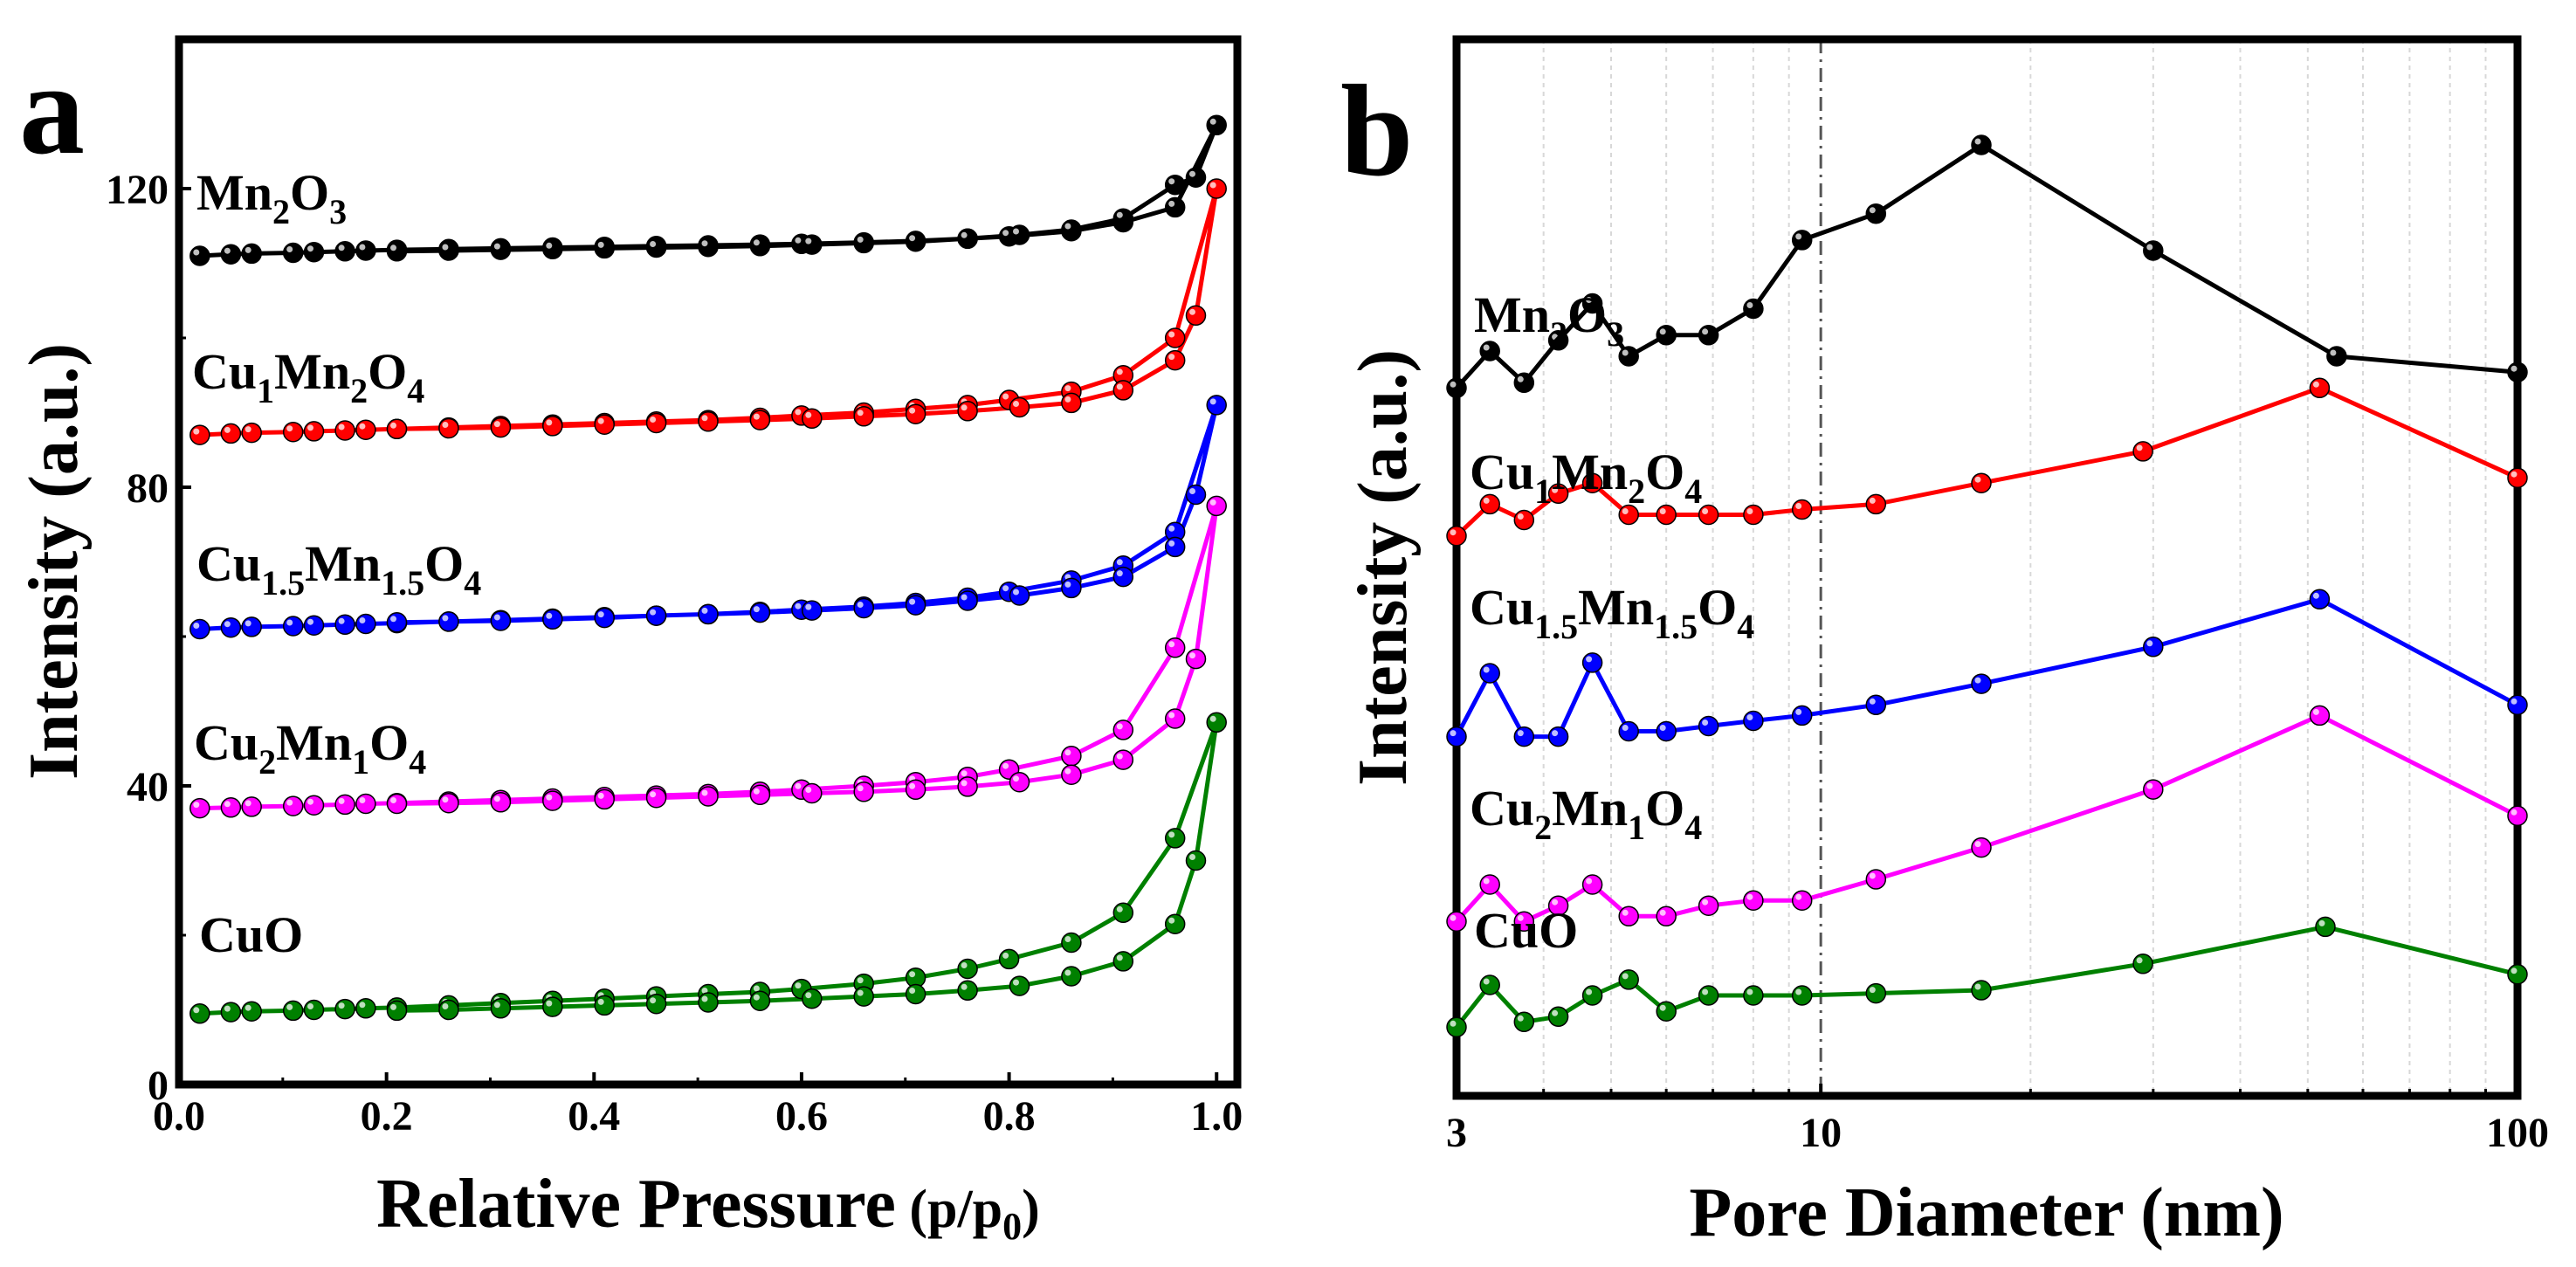 Image resolution: width=2576 pixels, height=1267 pixels. Describe the element at coordinates (1456, 1133) in the screenshot. I see `panel-b-x-tick-label: 3` at that location.